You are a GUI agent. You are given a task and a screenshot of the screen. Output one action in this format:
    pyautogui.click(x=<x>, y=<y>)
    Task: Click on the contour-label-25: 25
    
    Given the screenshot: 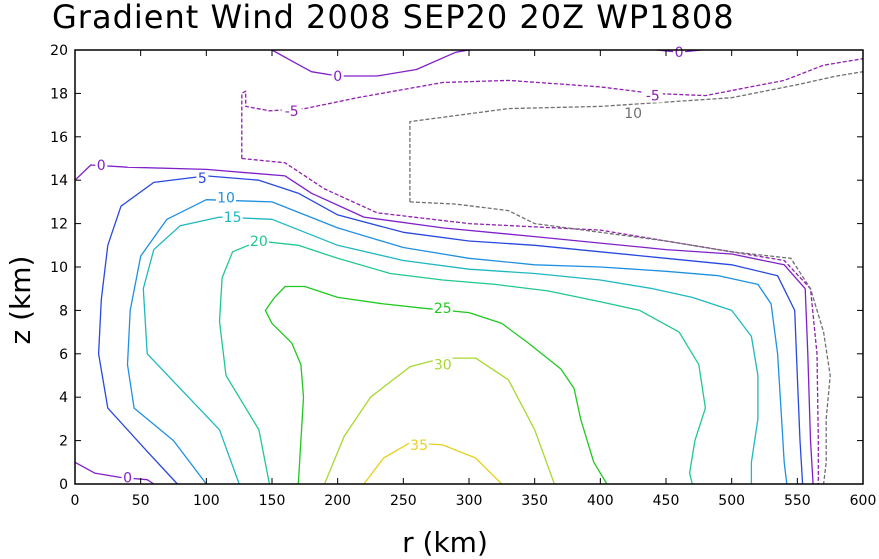 What is the action you would take?
    pyautogui.click(x=443, y=309)
    